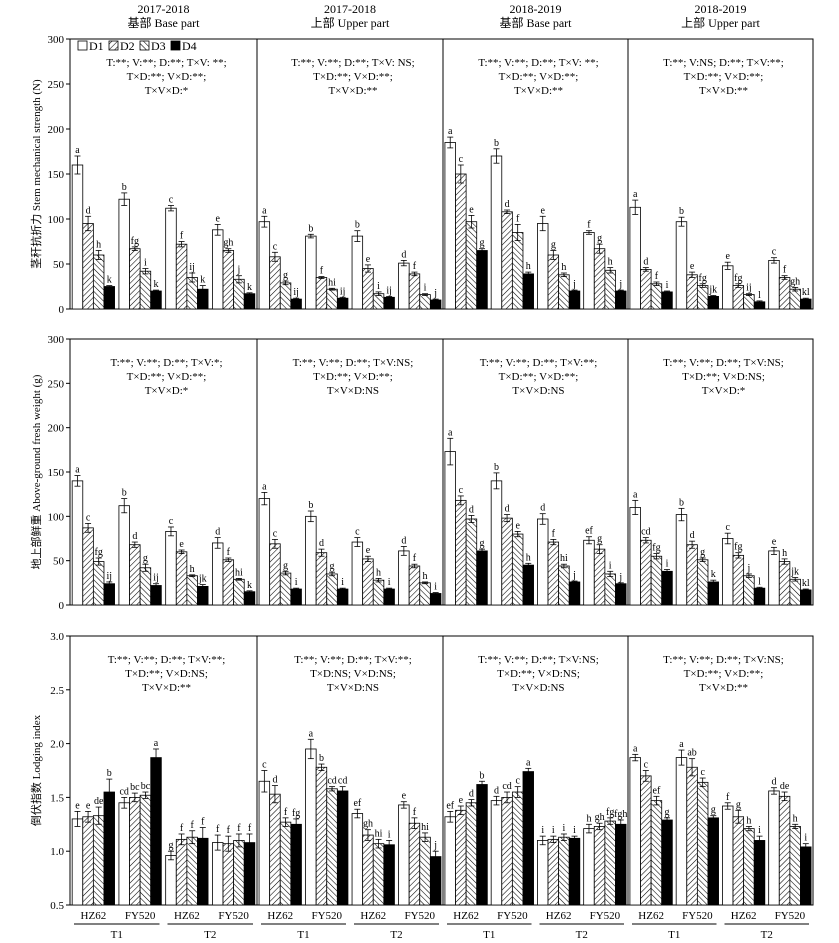  I want to click on significance-letter: hi, so click(379, 833).